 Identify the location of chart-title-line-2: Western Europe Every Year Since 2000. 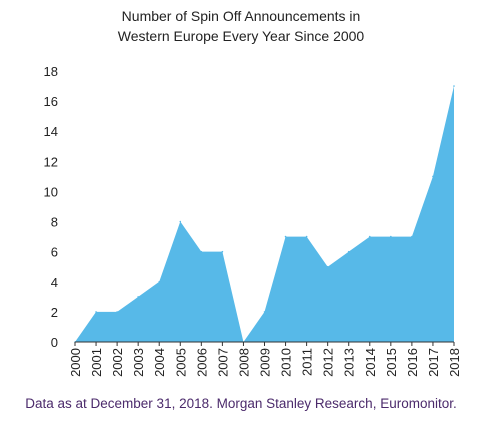
(241, 36).